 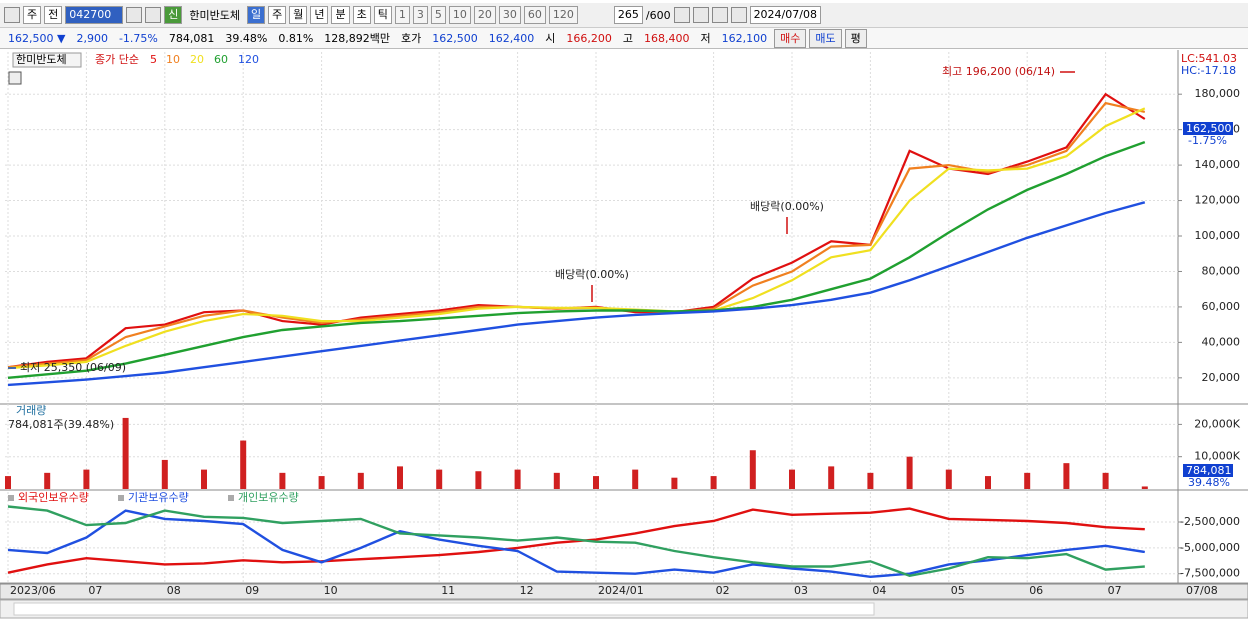 What do you see at coordinates (1221, 377) in the screenshot?
I see `y-tick-label: 20,000` at bounding box center [1221, 377].